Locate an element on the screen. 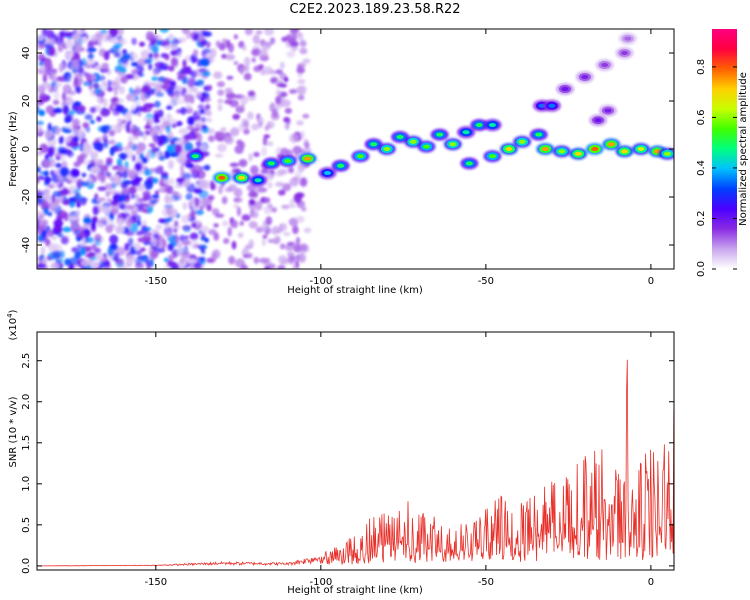  colorbar-label: Normalized spectral amplitude is located at coordinates (743, 149).